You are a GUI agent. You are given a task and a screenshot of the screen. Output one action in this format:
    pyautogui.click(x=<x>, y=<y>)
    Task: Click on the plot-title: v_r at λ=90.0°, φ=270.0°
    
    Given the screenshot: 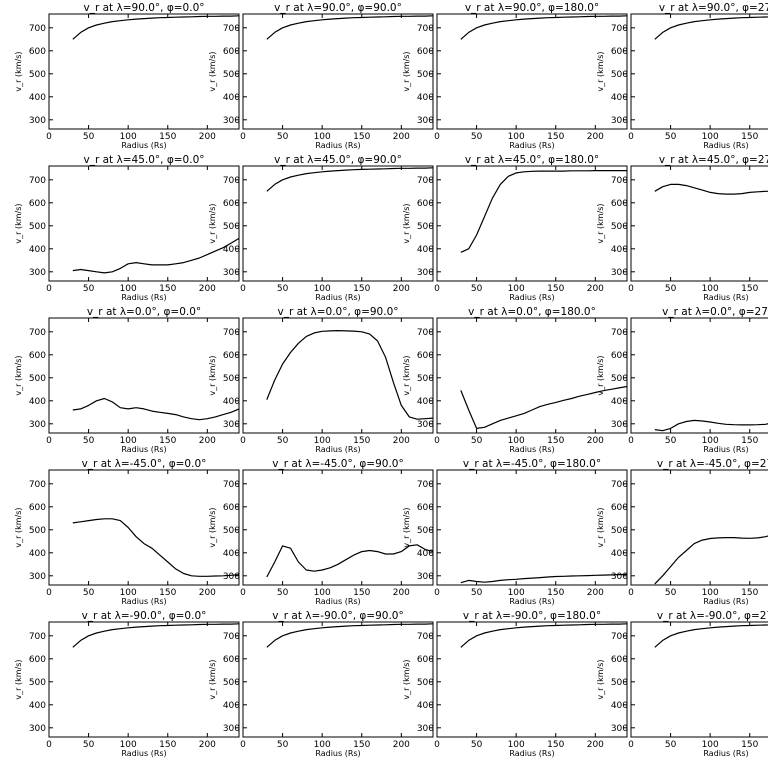 What is the action you would take?
    pyautogui.click(x=713, y=8)
    